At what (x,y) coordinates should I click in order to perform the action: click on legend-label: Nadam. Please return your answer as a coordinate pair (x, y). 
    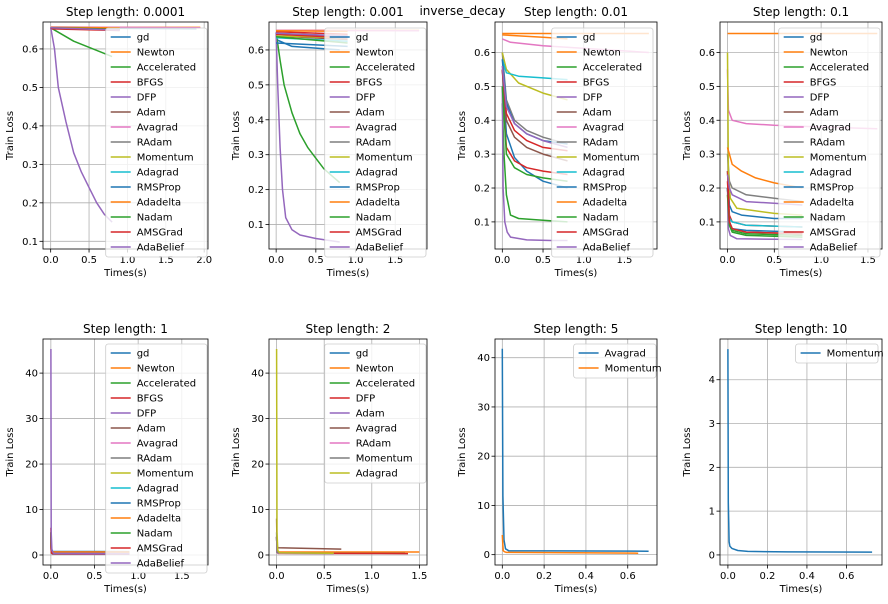
    Looking at the image, I should click on (828, 218).